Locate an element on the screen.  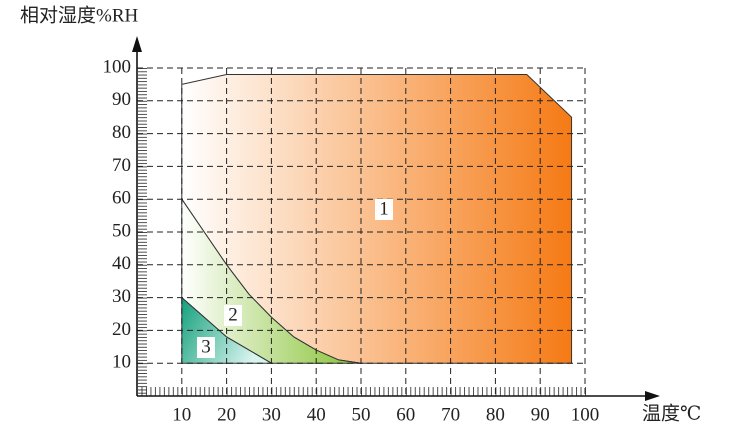
y-tick-label: 80 is located at coordinates (121, 132).